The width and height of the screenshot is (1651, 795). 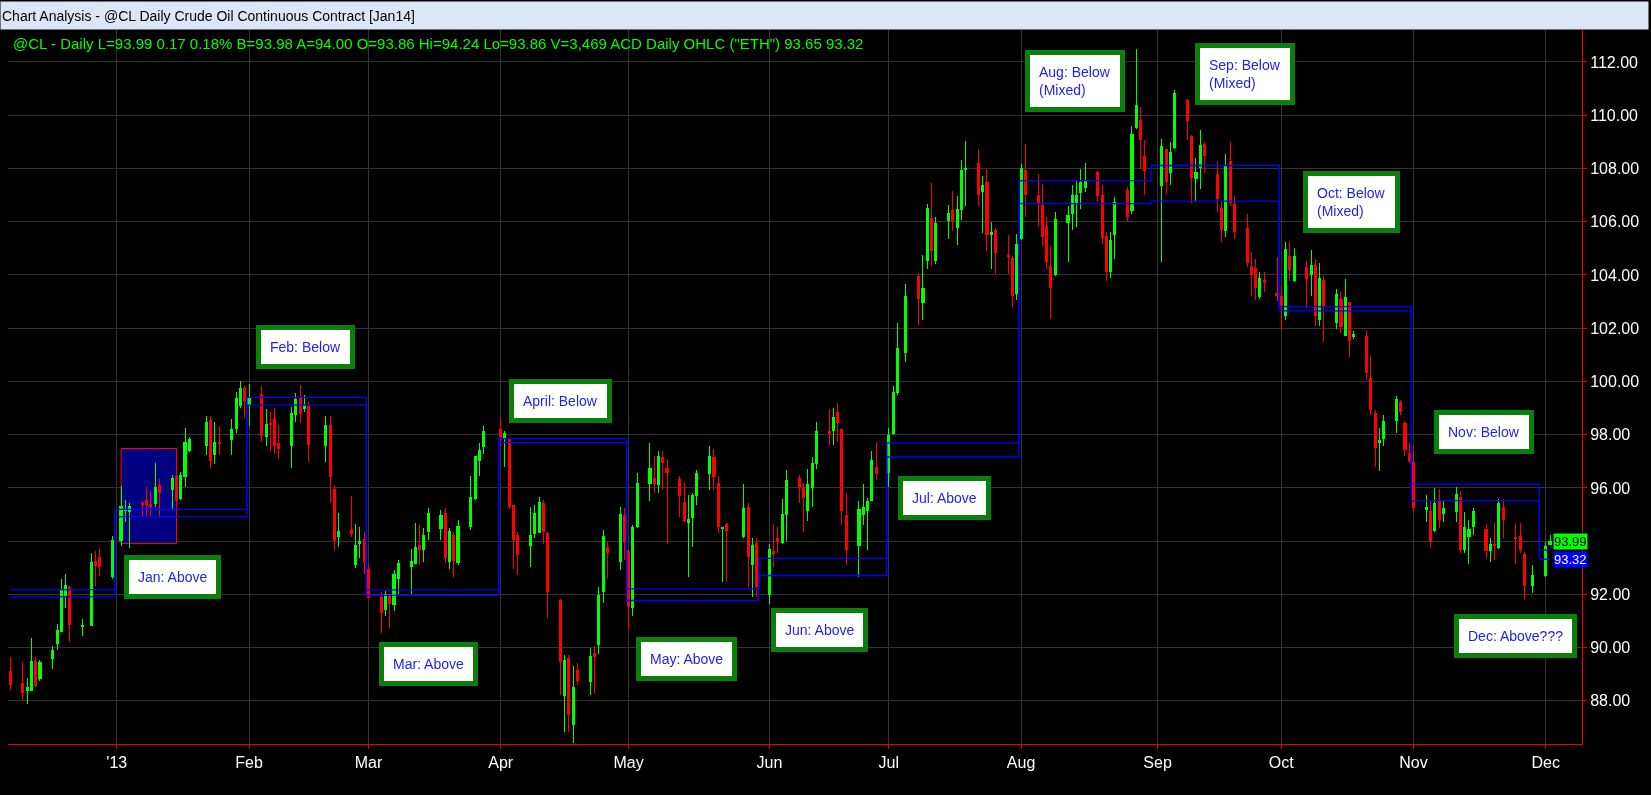 What do you see at coordinates (1570, 559) in the screenshot?
I see `data-label: 93.32` at bounding box center [1570, 559].